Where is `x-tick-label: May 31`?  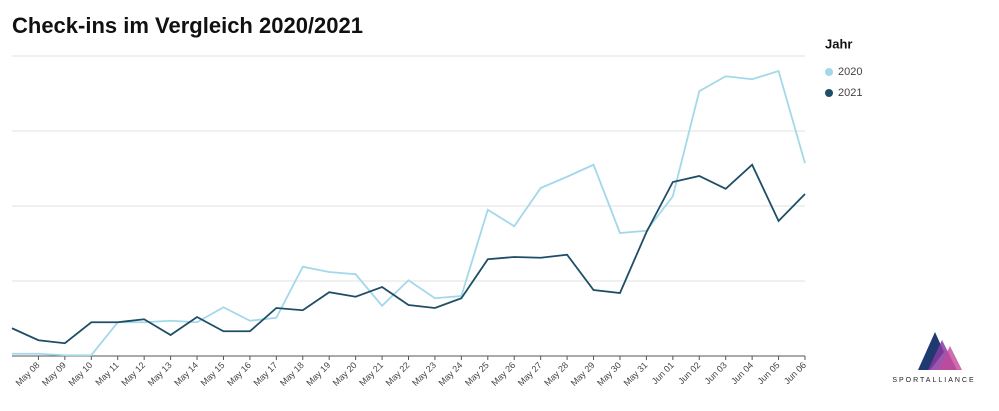 x-tick-label: May 31 is located at coordinates (636, 374).